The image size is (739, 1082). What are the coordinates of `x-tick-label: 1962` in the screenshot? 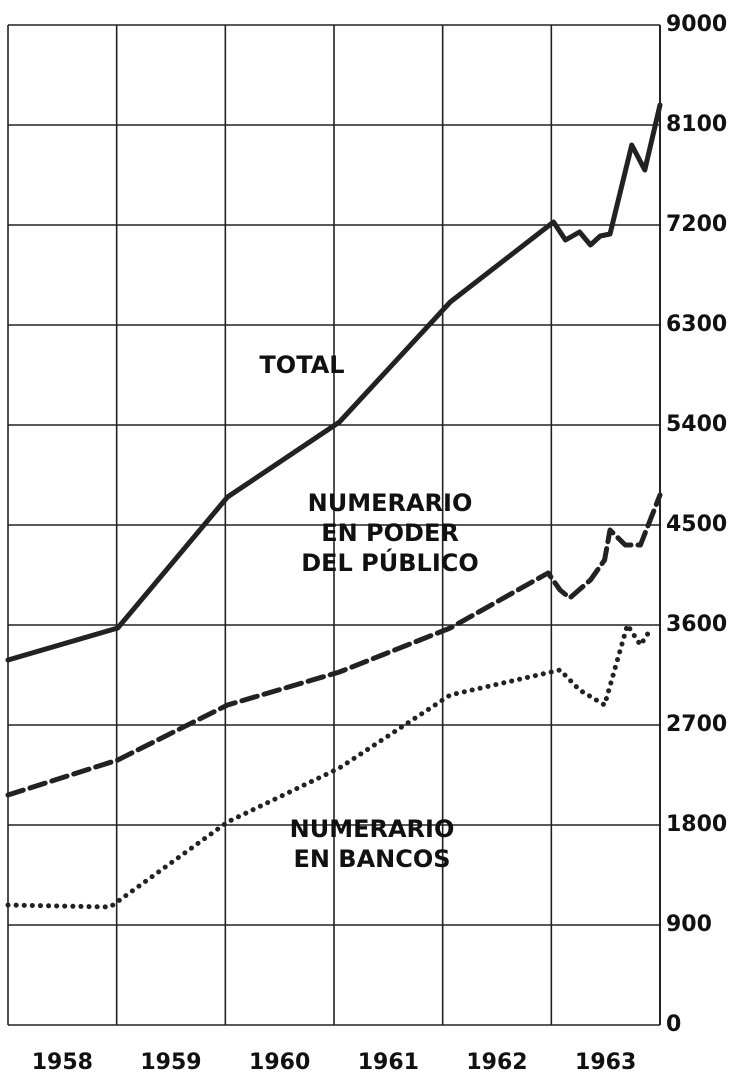 It's located at (496, 1062).